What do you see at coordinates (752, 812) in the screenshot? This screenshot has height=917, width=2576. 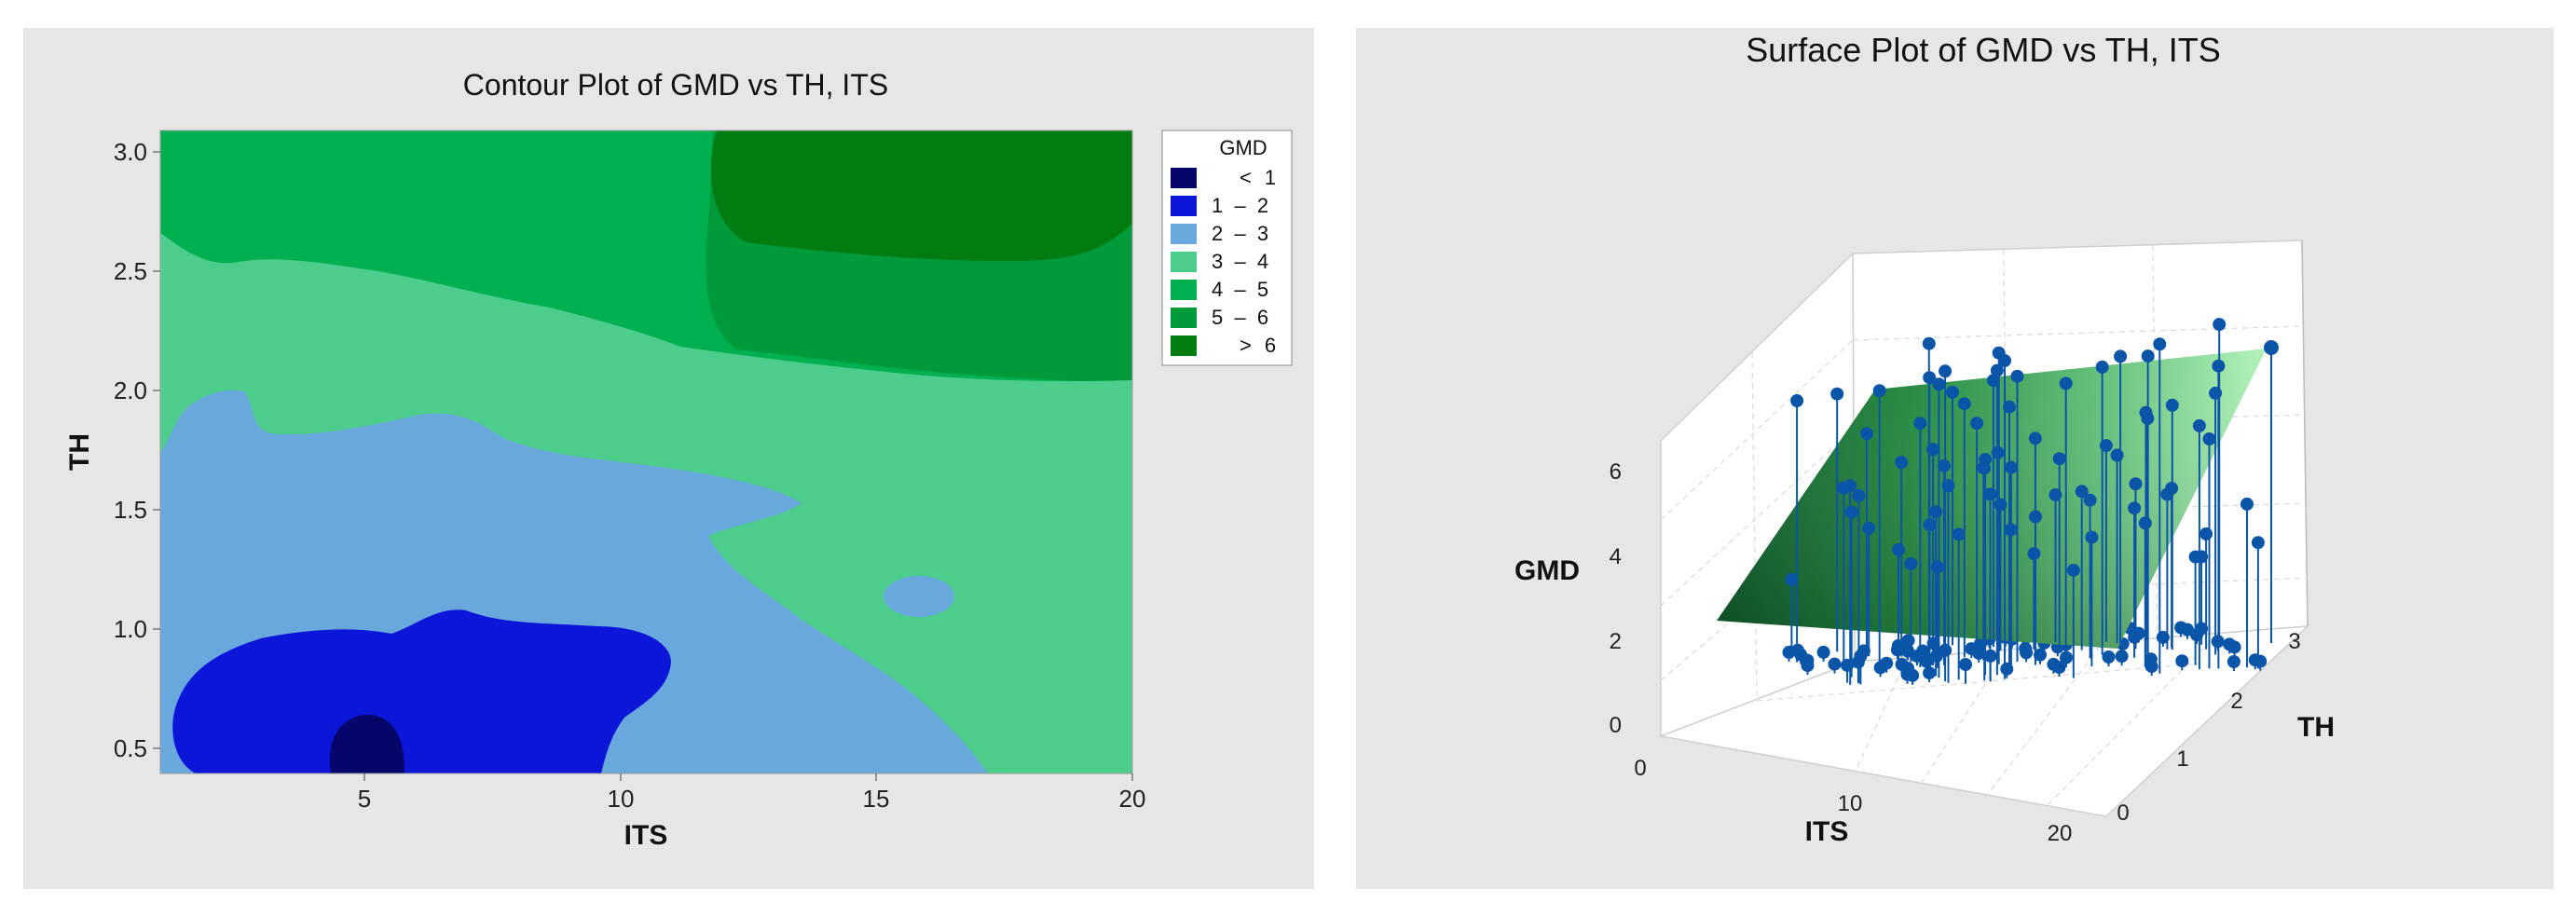 I see `contour-x-axis: 5 10 15 20 ITS` at bounding box center [752, 812].